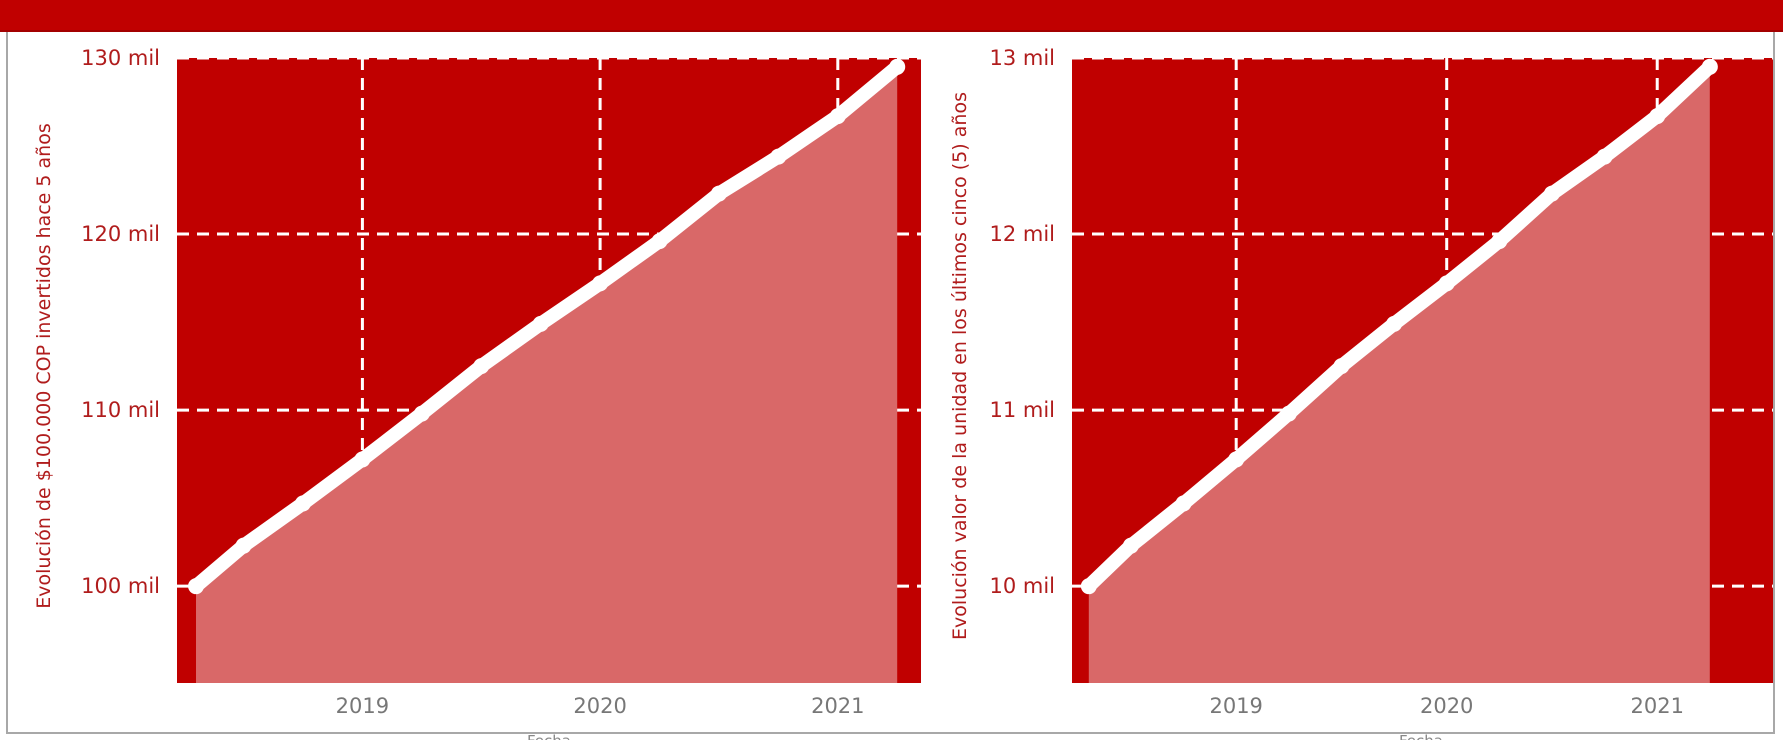 The image size is (1783, 740). I want to click on y-tick-label: 110 mil, so click(120, 410).